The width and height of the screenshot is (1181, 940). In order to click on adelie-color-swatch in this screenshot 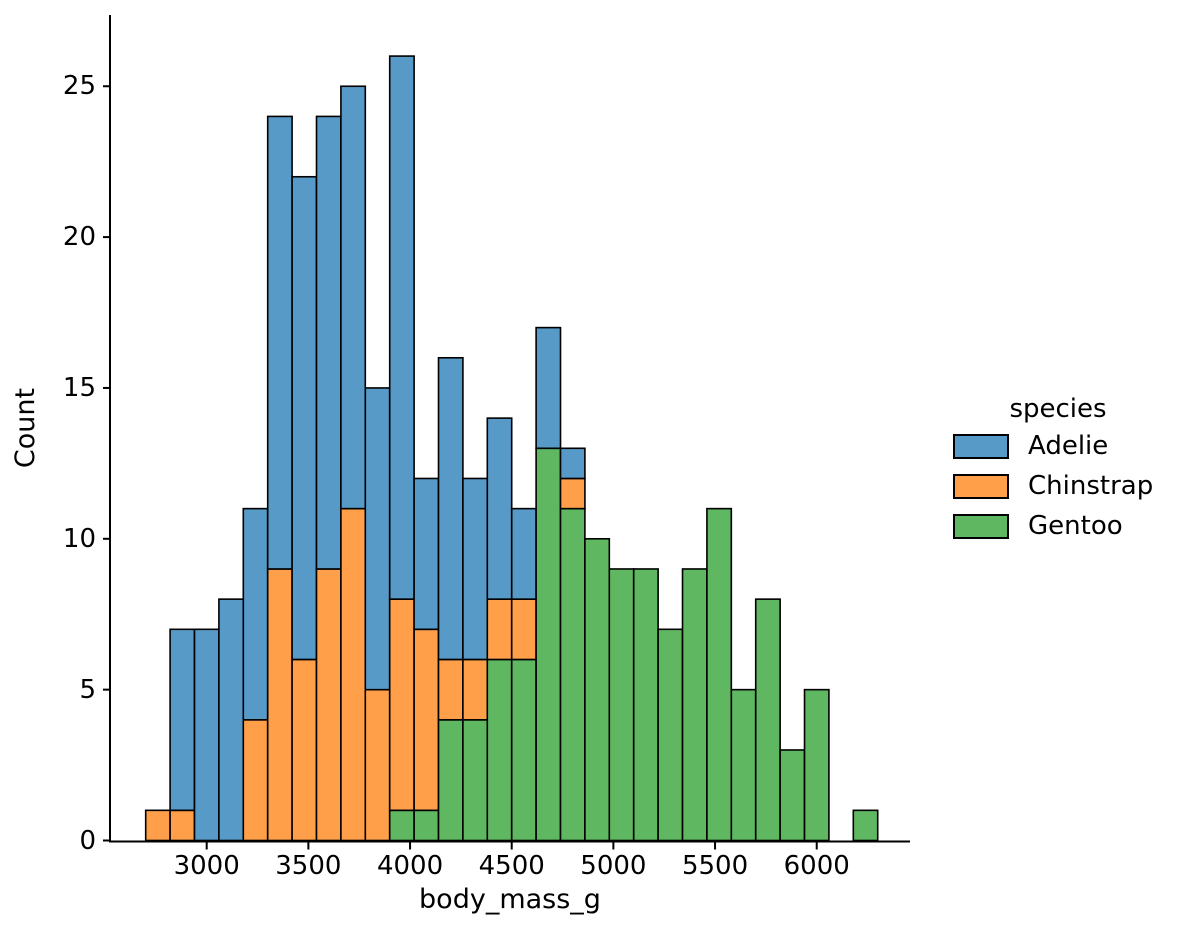, I will do `click(981, 446)`.